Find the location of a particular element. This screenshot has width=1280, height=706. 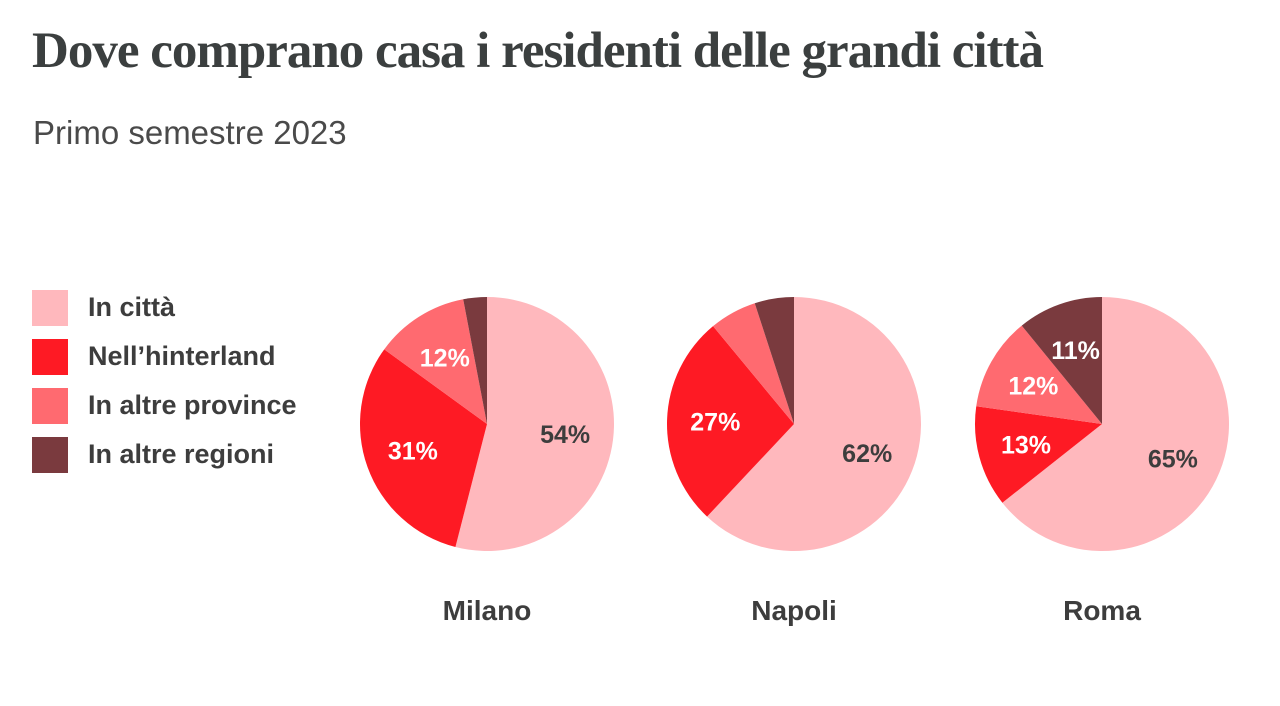

slice-label-napoli-in-citta: 62% is located at coordinates (867, 454).